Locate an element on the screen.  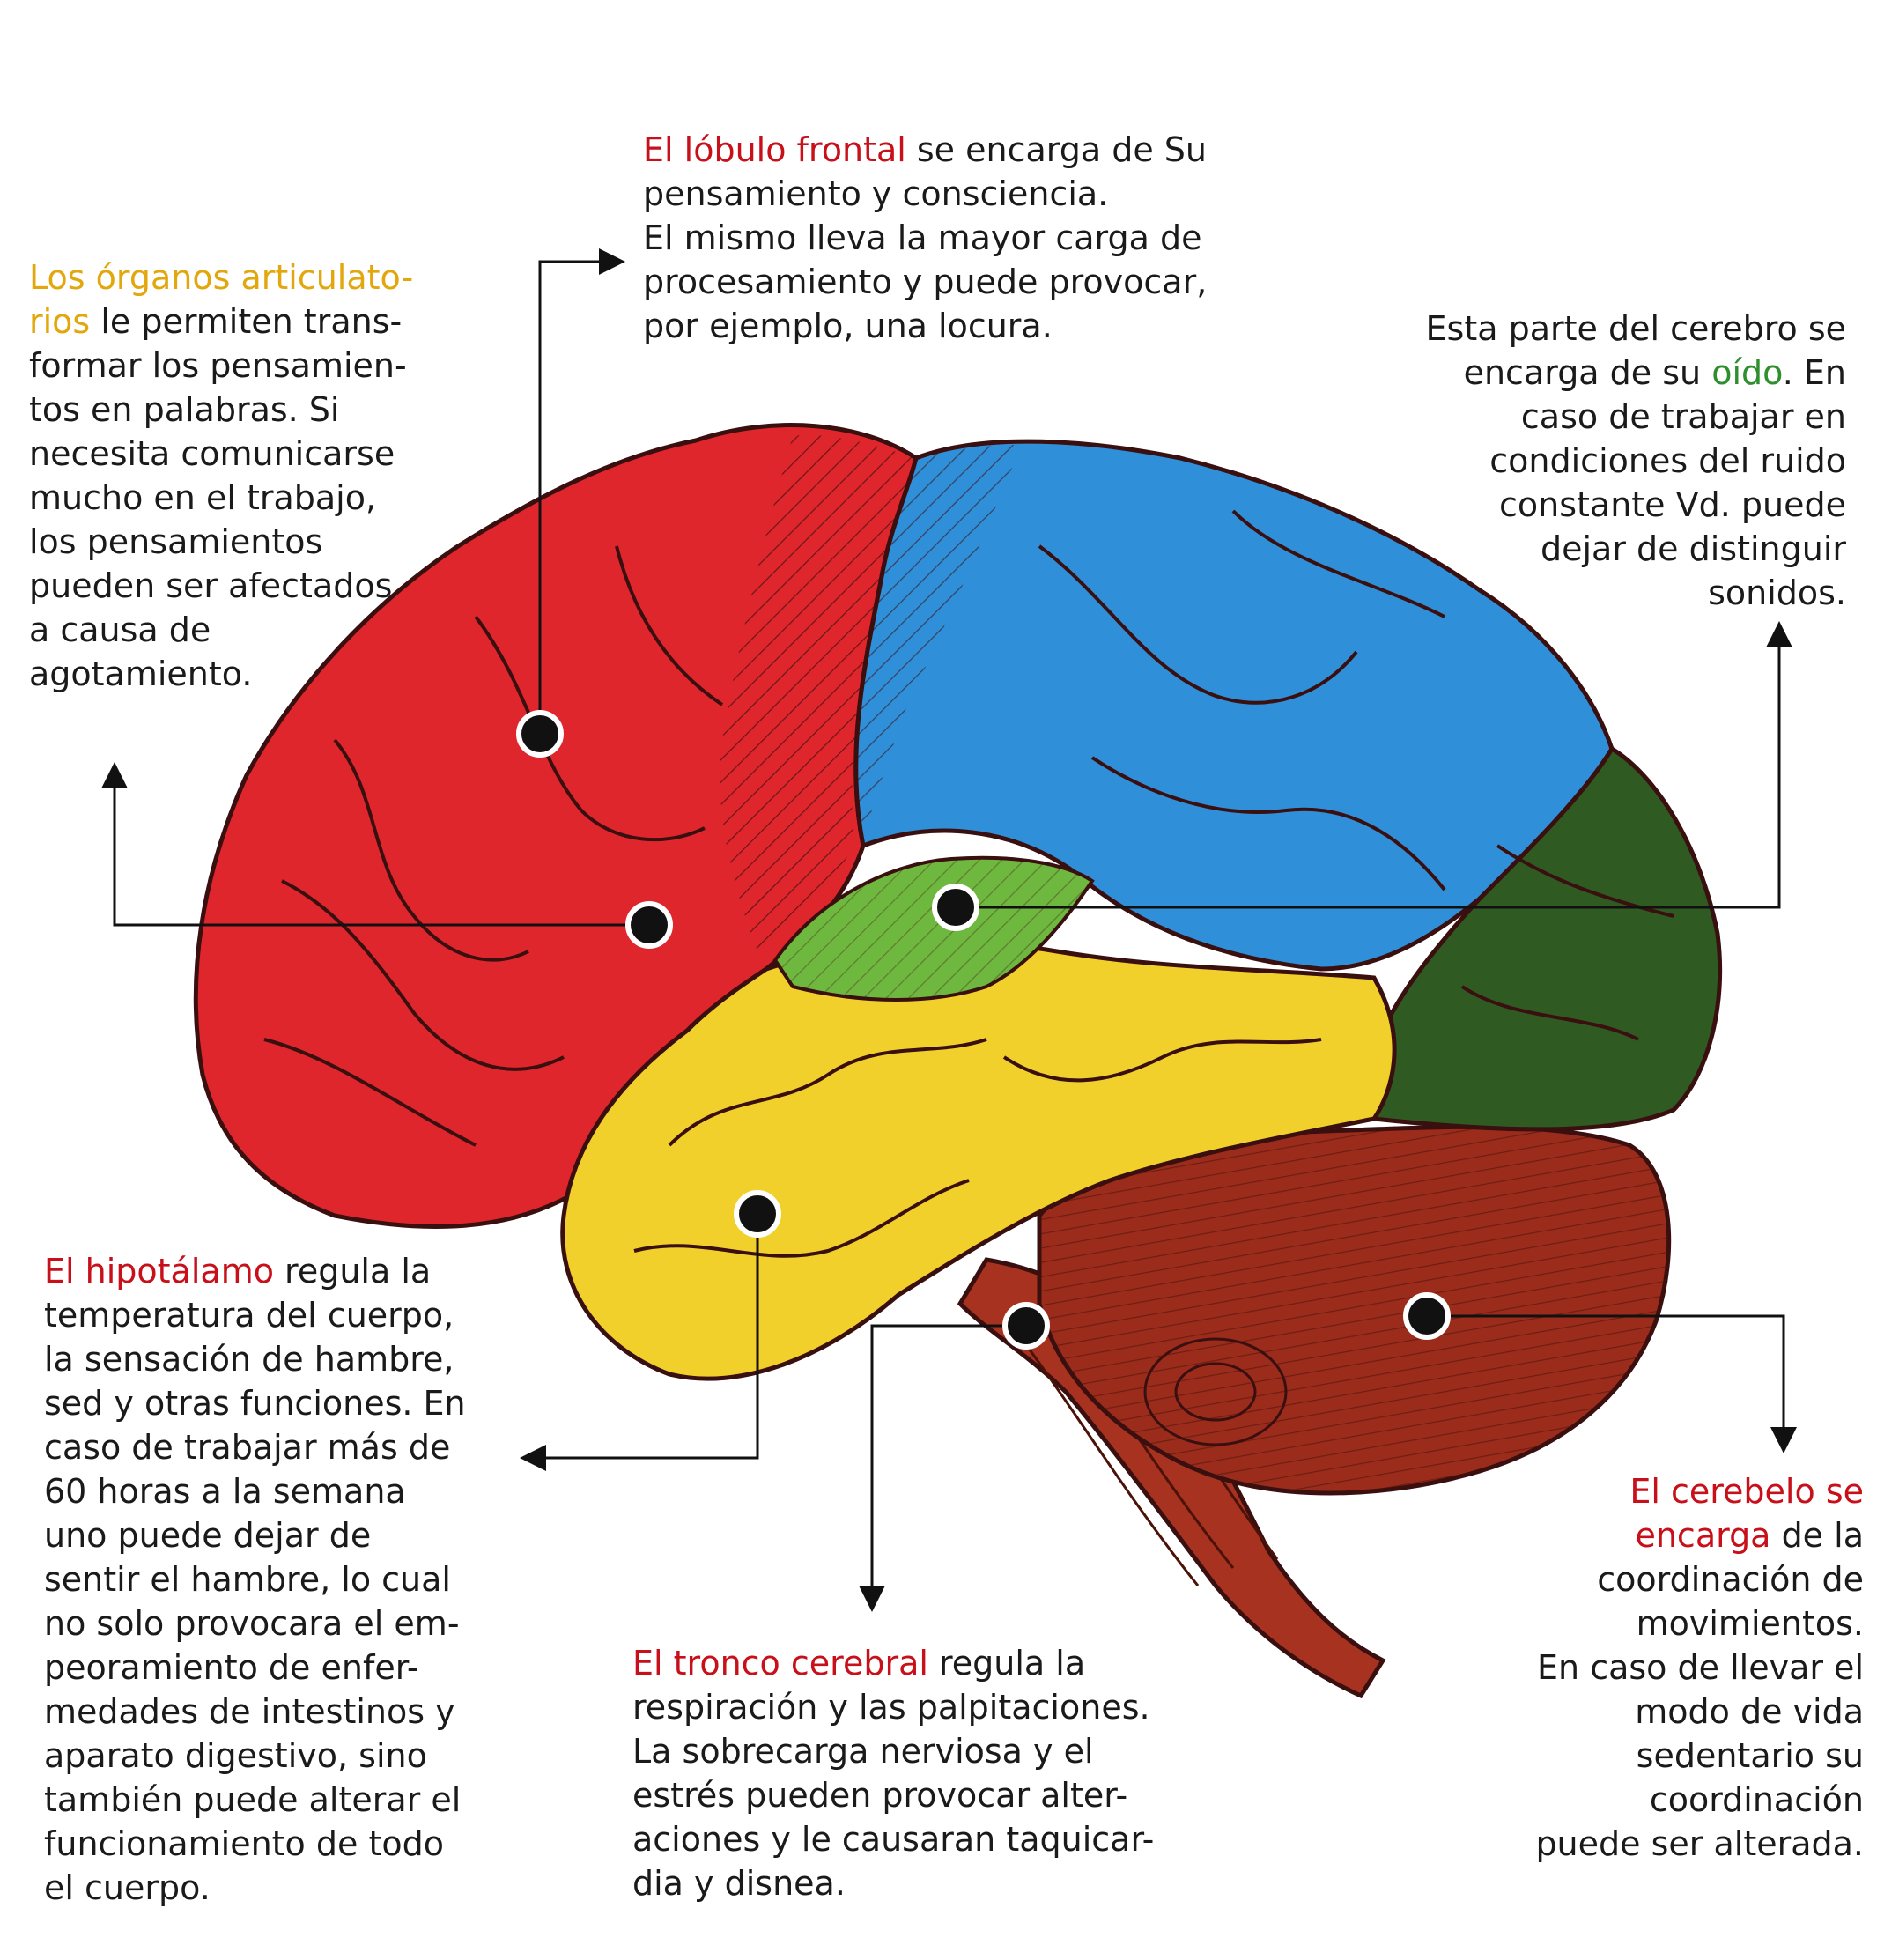
hearing-marker-dot is located at coordinates (956, 907).